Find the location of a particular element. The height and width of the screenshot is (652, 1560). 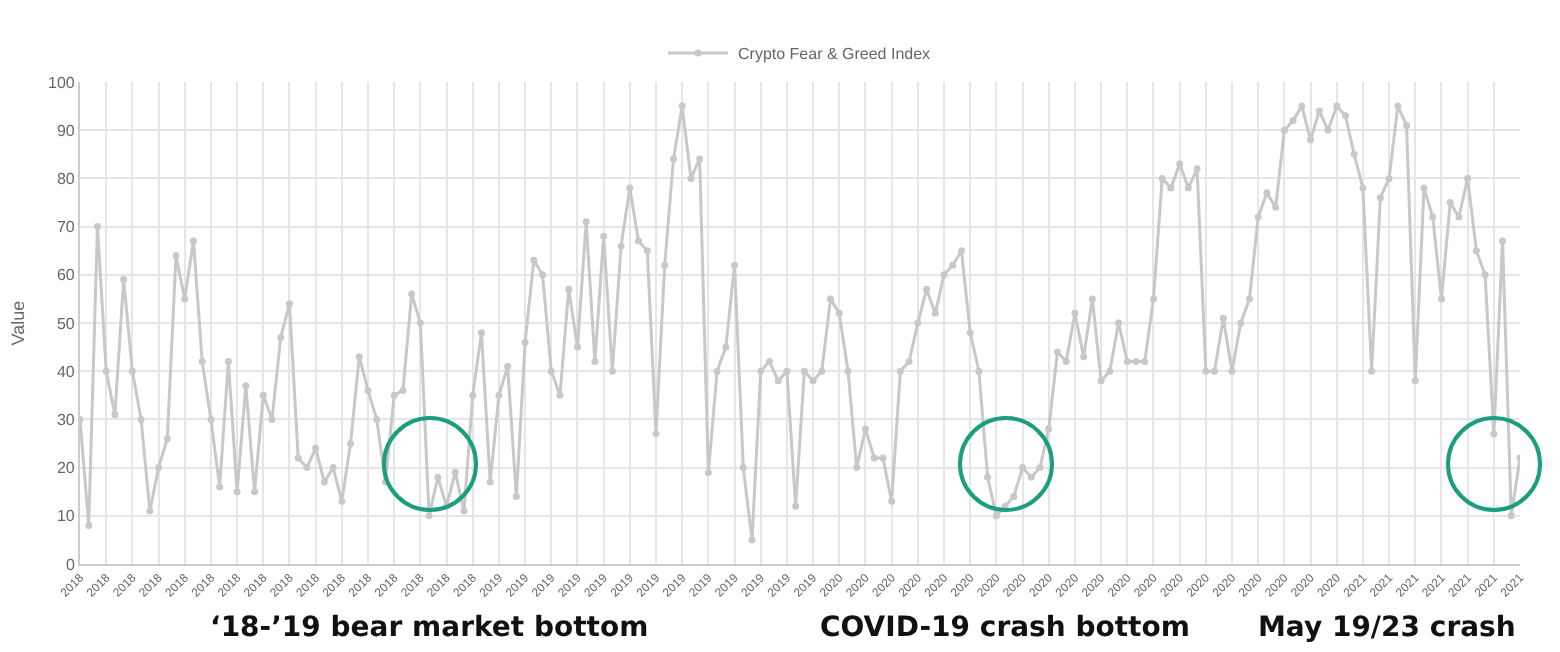

y-tick-label: 60 is located at coordinates (66, 275).